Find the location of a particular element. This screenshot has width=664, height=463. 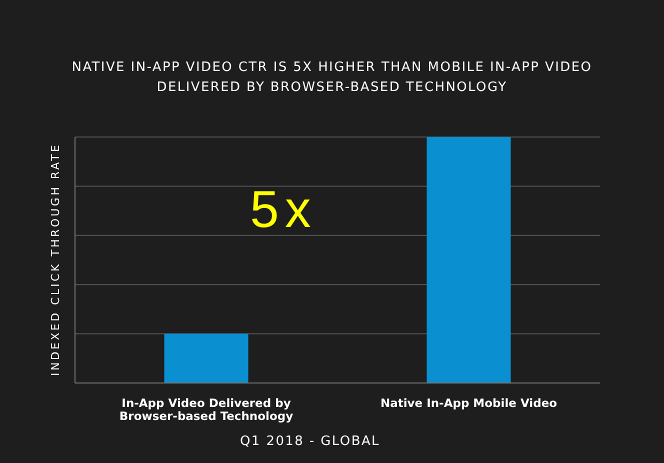

x-tick-label: Native In-App Mobile Video is located at coordinates (469, 403).